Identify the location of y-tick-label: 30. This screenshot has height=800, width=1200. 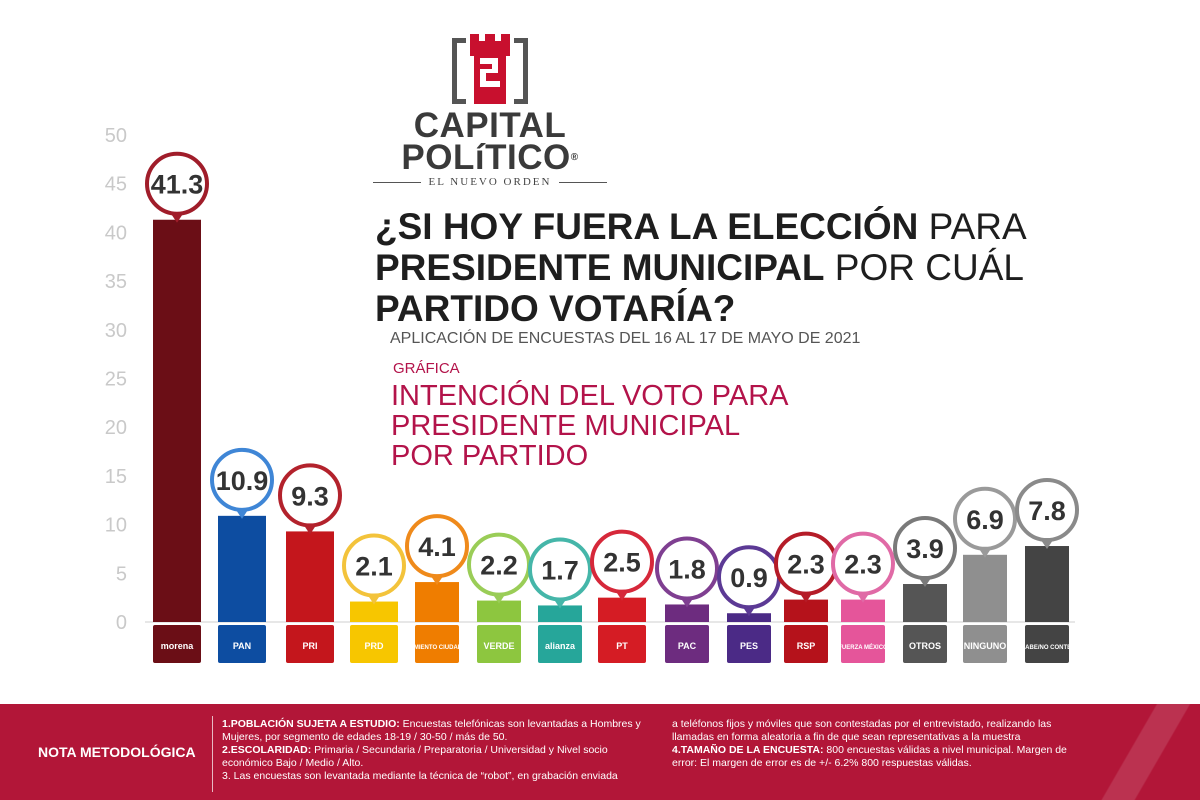
(116, 331).